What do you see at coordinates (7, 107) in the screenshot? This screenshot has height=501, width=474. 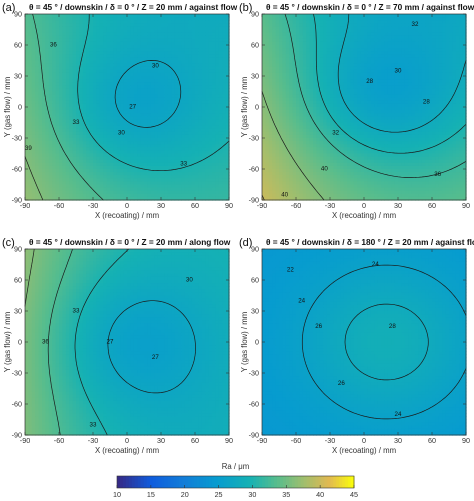 I see `y-axis-label: Y (gas flow) / mm` at bounding box center [7, 107].